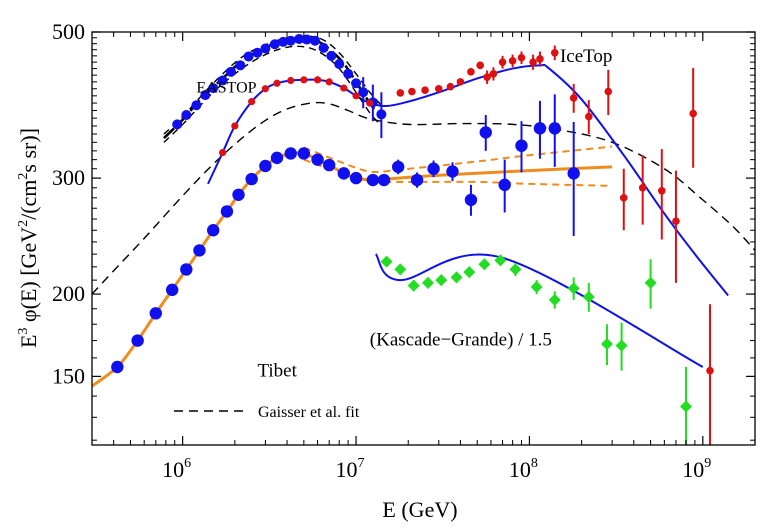 The height and width of the screenshot is (527, 763). What do you see at coordinates (28, 277) in the screenshot?
I see `y-label-mid: φ(E) [GeV` at bounding box center [28, 277].